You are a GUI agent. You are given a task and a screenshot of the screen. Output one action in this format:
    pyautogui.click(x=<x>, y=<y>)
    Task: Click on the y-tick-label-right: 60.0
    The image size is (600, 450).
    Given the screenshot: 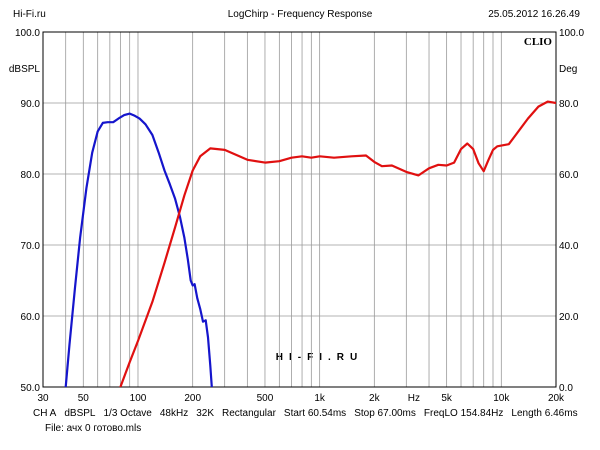 What is the action you would take?
    pyautogui.click(x=569, y=175)
    